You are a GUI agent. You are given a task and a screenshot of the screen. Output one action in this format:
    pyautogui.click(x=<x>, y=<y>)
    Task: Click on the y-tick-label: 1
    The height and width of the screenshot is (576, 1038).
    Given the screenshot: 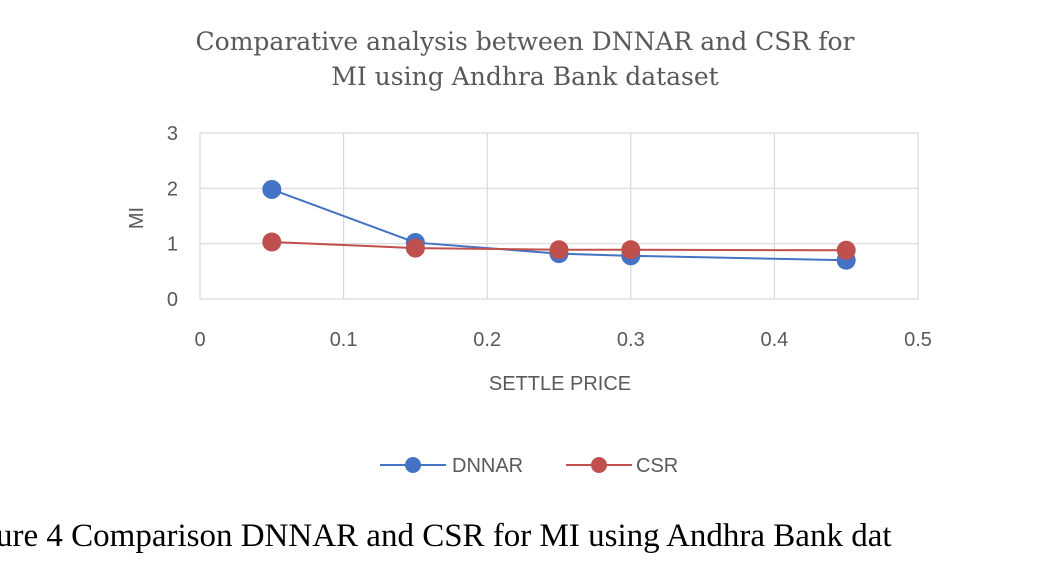 What is the action you would take?
    pyautogui.click(x=172, y=245)
    